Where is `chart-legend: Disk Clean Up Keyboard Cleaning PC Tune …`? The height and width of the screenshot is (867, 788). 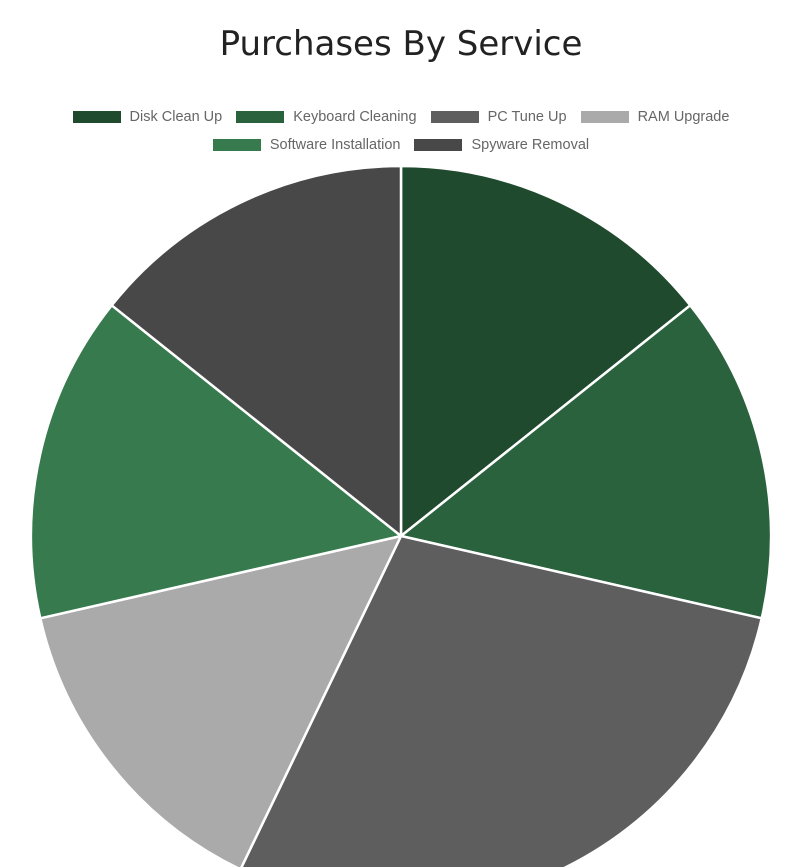
chart-legend: Disk Clean Up Keyboard Cleaning PC Tune … is located at coordinates (394, 134).